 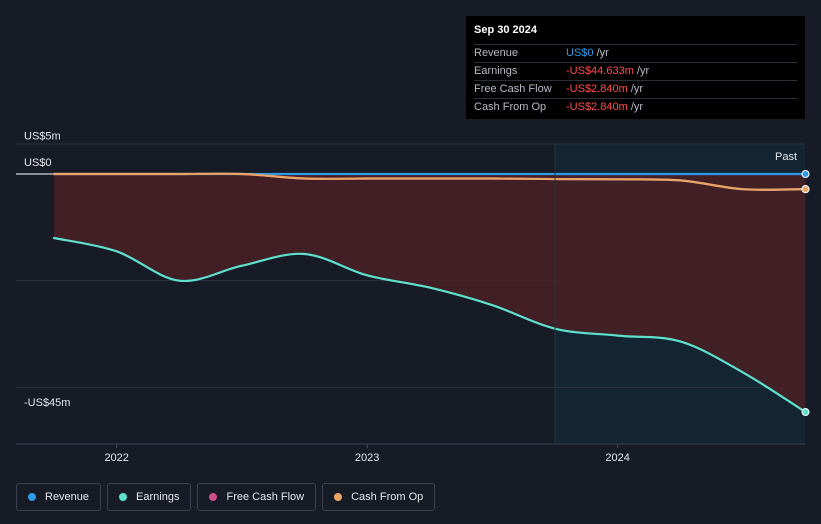 I want to click on legend-item: Cash From Op, so click(x=379, y=497).